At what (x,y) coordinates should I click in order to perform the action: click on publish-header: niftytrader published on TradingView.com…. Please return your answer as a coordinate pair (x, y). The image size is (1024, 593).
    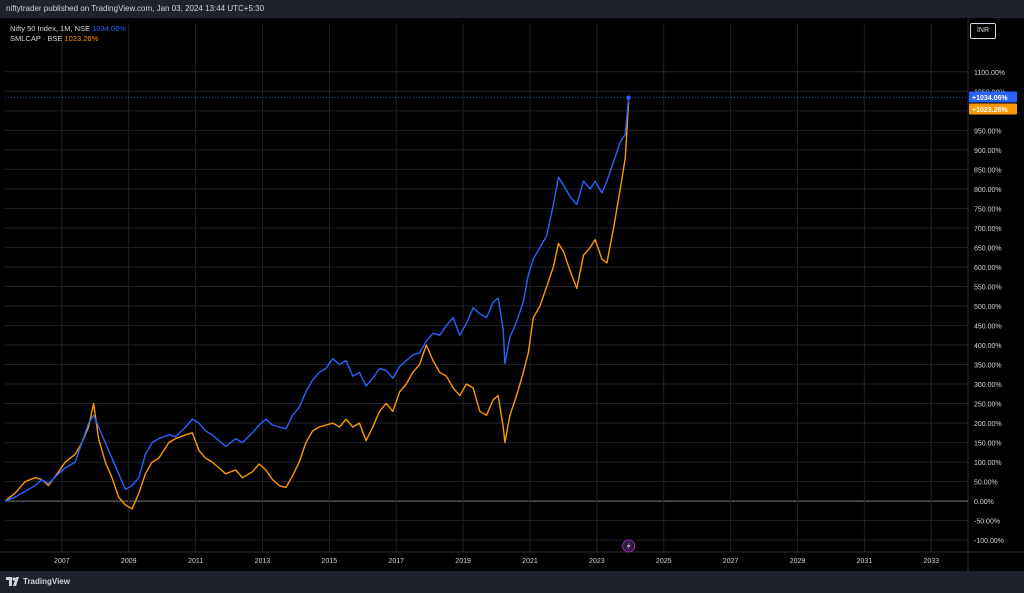
    Looking at the image, I should click on (512, 9).